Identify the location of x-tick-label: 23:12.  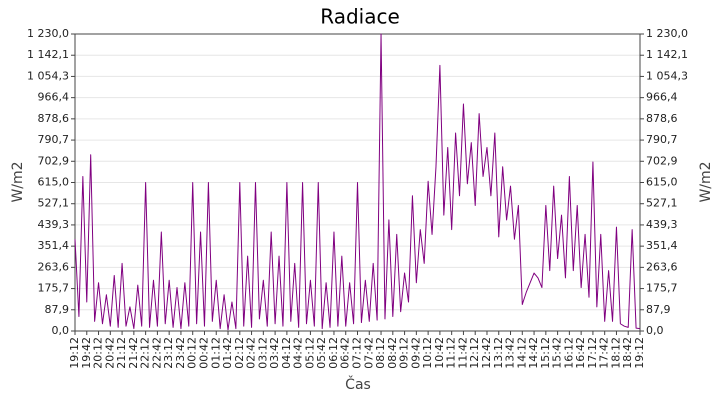
(168, 353).